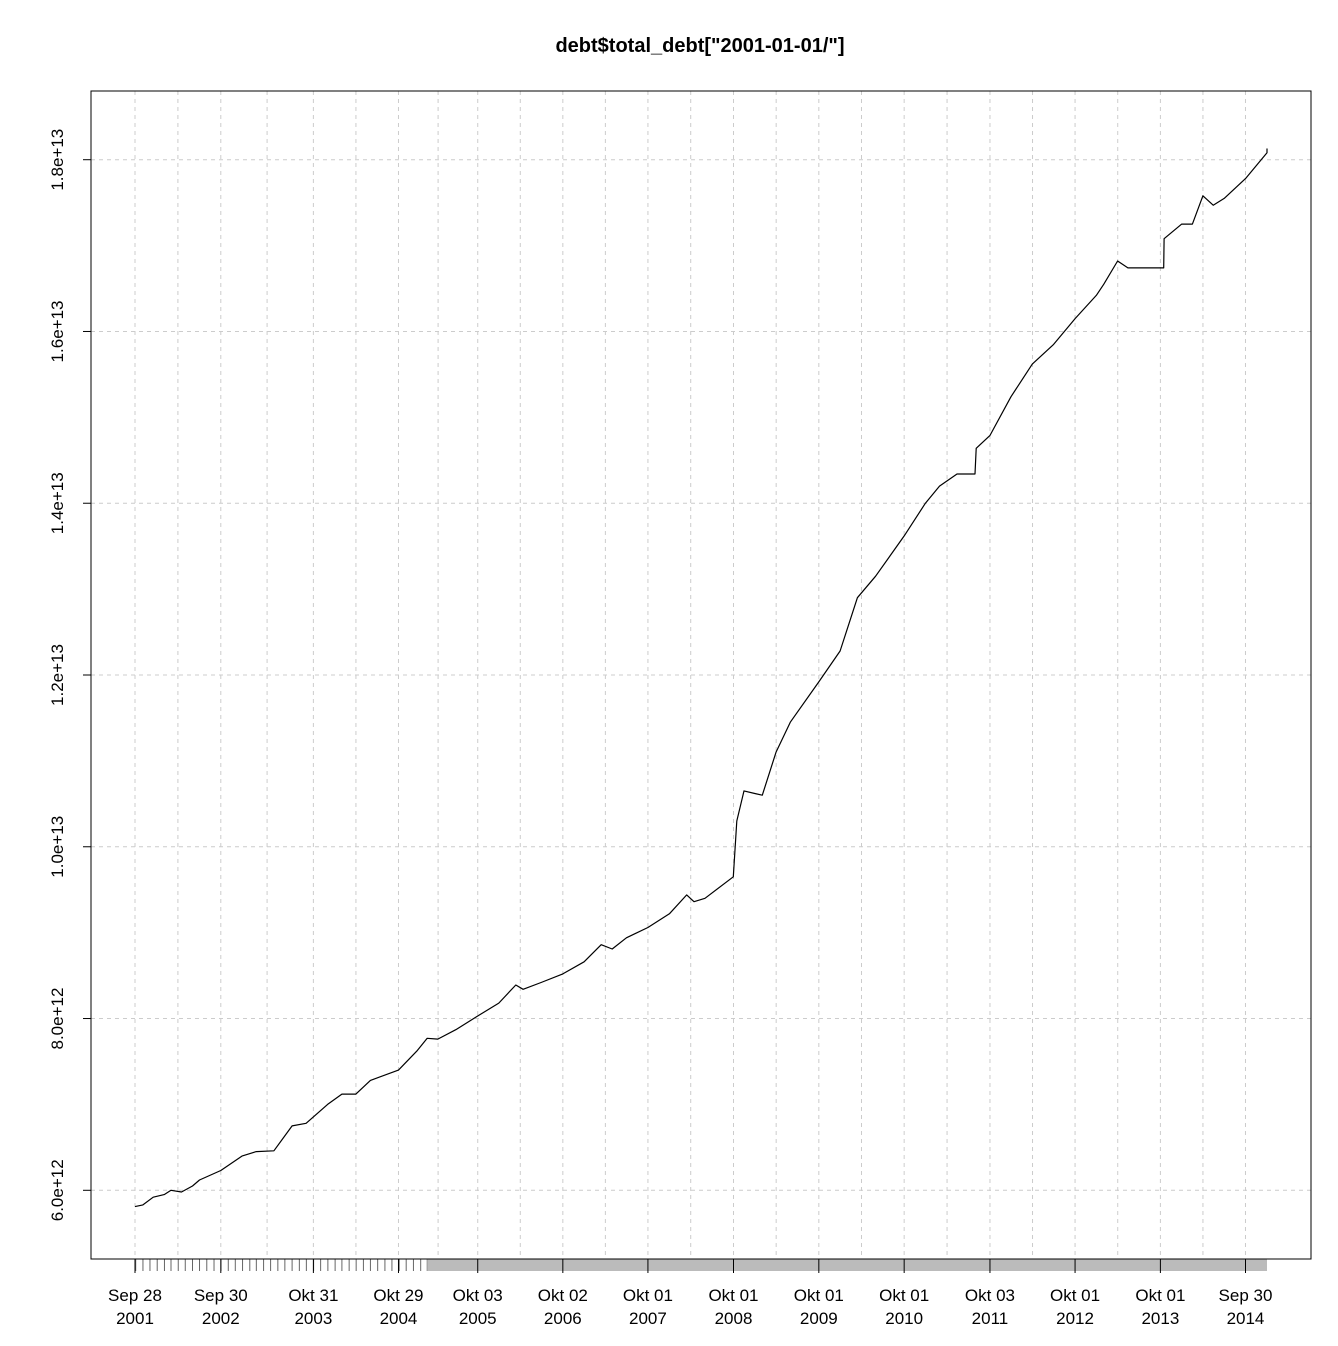 This screenshot has height=1346, width=1338. I want to click on x-tick-label-year: 2008, so click(734, 1318).